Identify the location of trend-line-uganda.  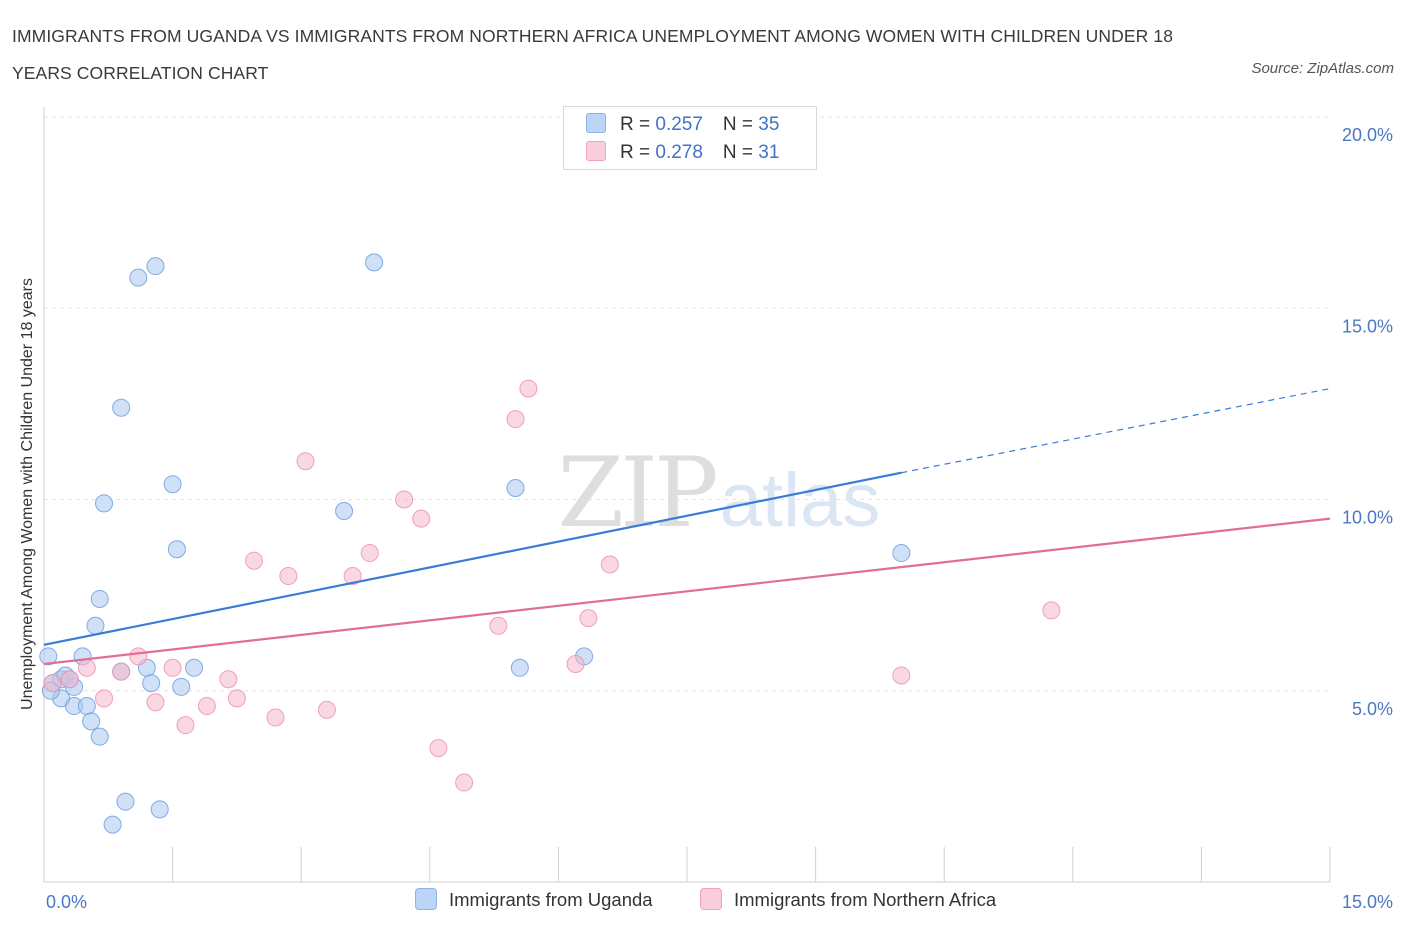
(472, 558).